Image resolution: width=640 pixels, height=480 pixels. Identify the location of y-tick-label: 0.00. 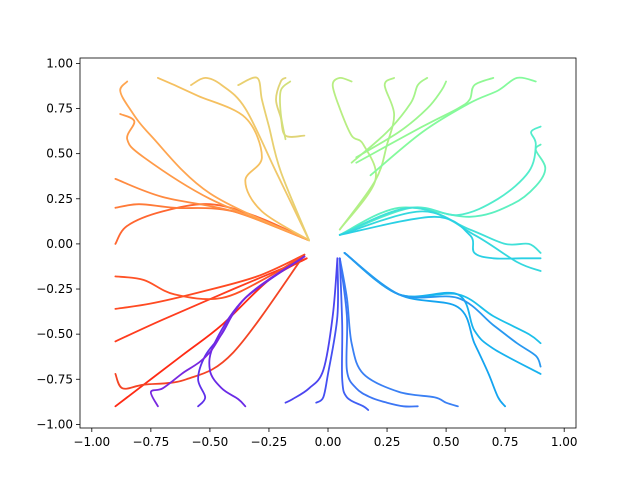
(59, 244).